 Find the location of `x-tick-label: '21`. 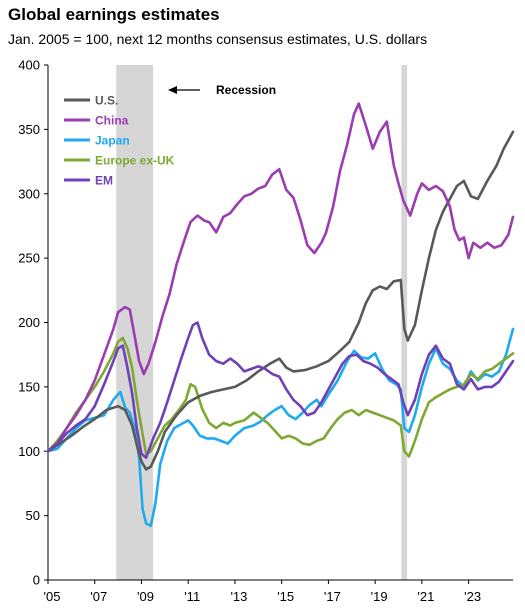

x-tick-label: '21 is located at coordinates (425, 596).